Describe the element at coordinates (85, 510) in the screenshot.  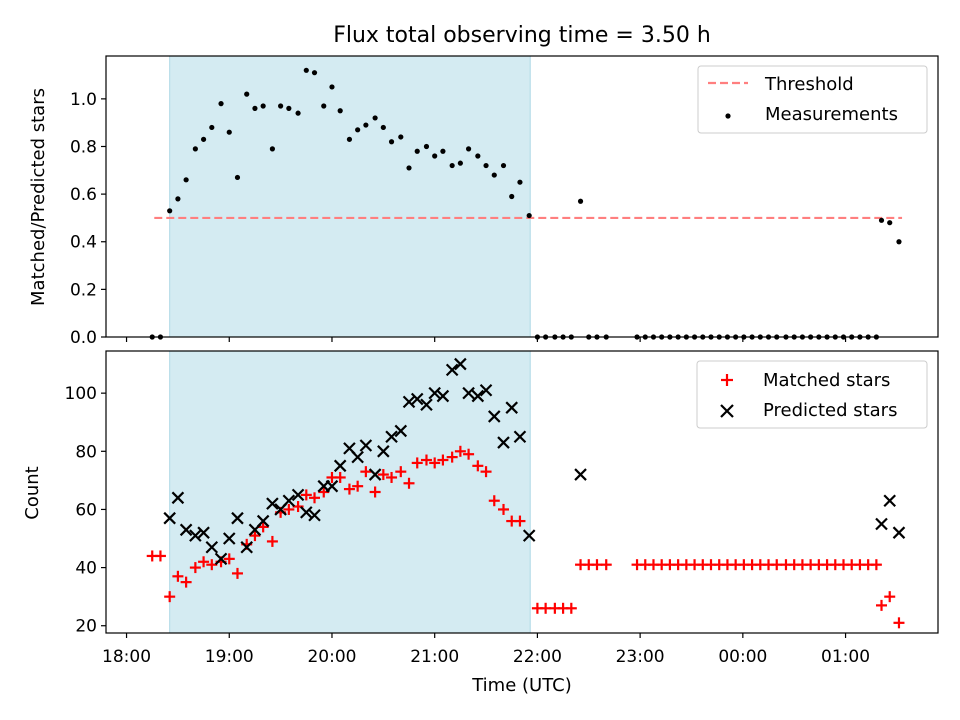
I see `bottom-y-axis: 20 40 60 80 100` at that location.